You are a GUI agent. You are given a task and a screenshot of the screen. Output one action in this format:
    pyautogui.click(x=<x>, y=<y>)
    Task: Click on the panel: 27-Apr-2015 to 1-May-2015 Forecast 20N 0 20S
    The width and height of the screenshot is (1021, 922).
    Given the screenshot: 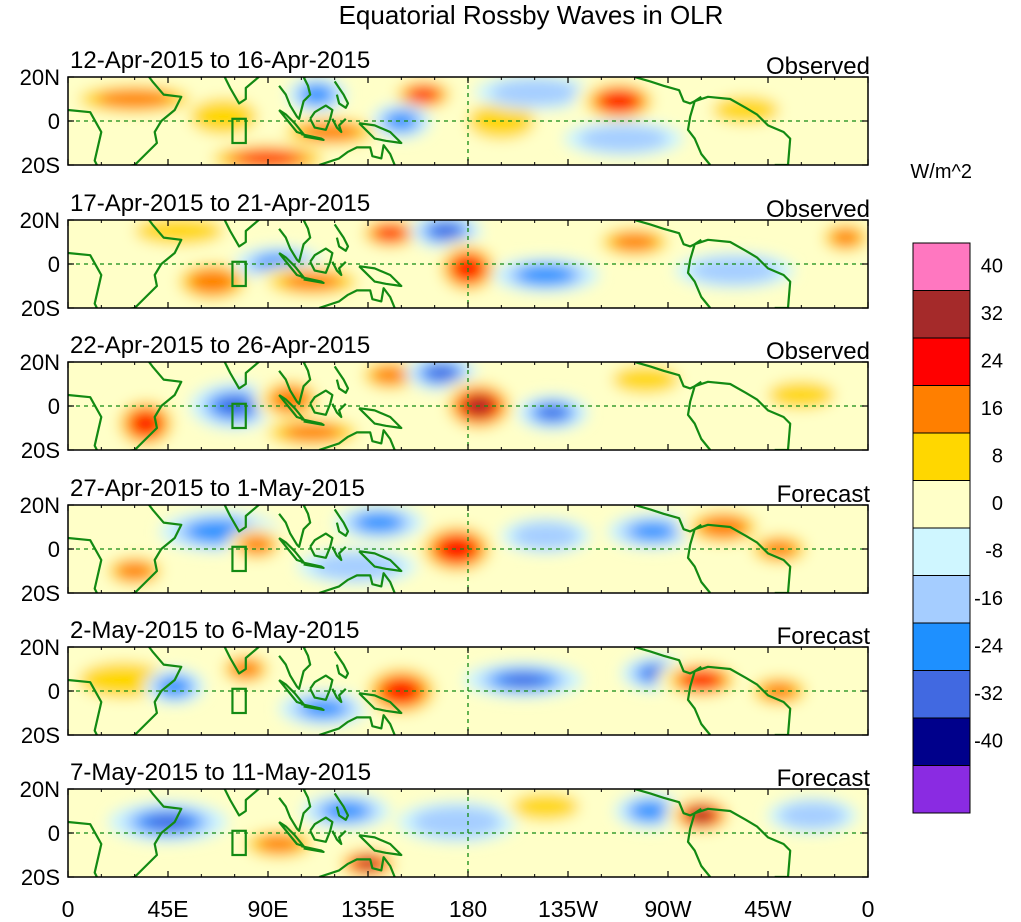 What is the action you would take?
    pyautogui.click(x=445, y=540)
    